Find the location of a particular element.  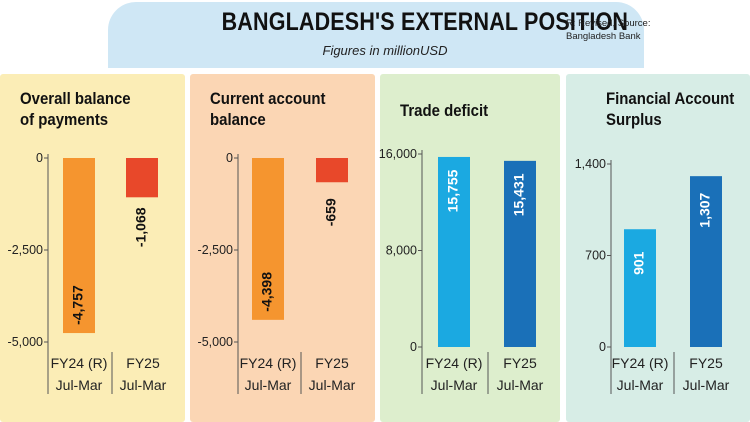

panel-title-line: Current account is located at coordinates (268, 98).